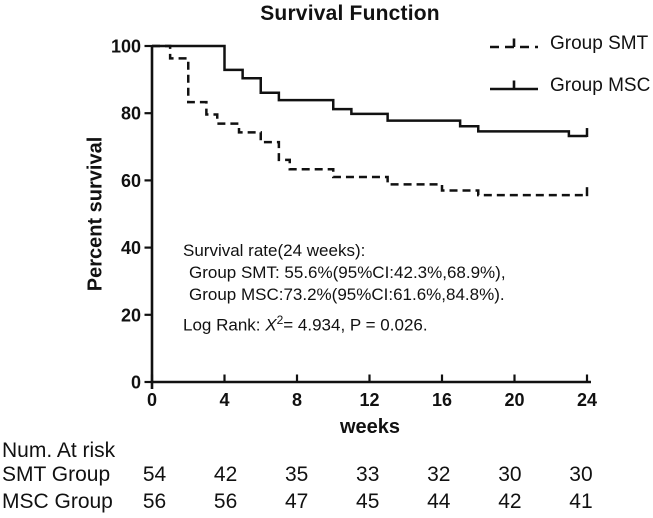  Describe the element at coordinates (581, 501) in the screenshot. I see `at-risk-value-msc-week24: 41` at that location.